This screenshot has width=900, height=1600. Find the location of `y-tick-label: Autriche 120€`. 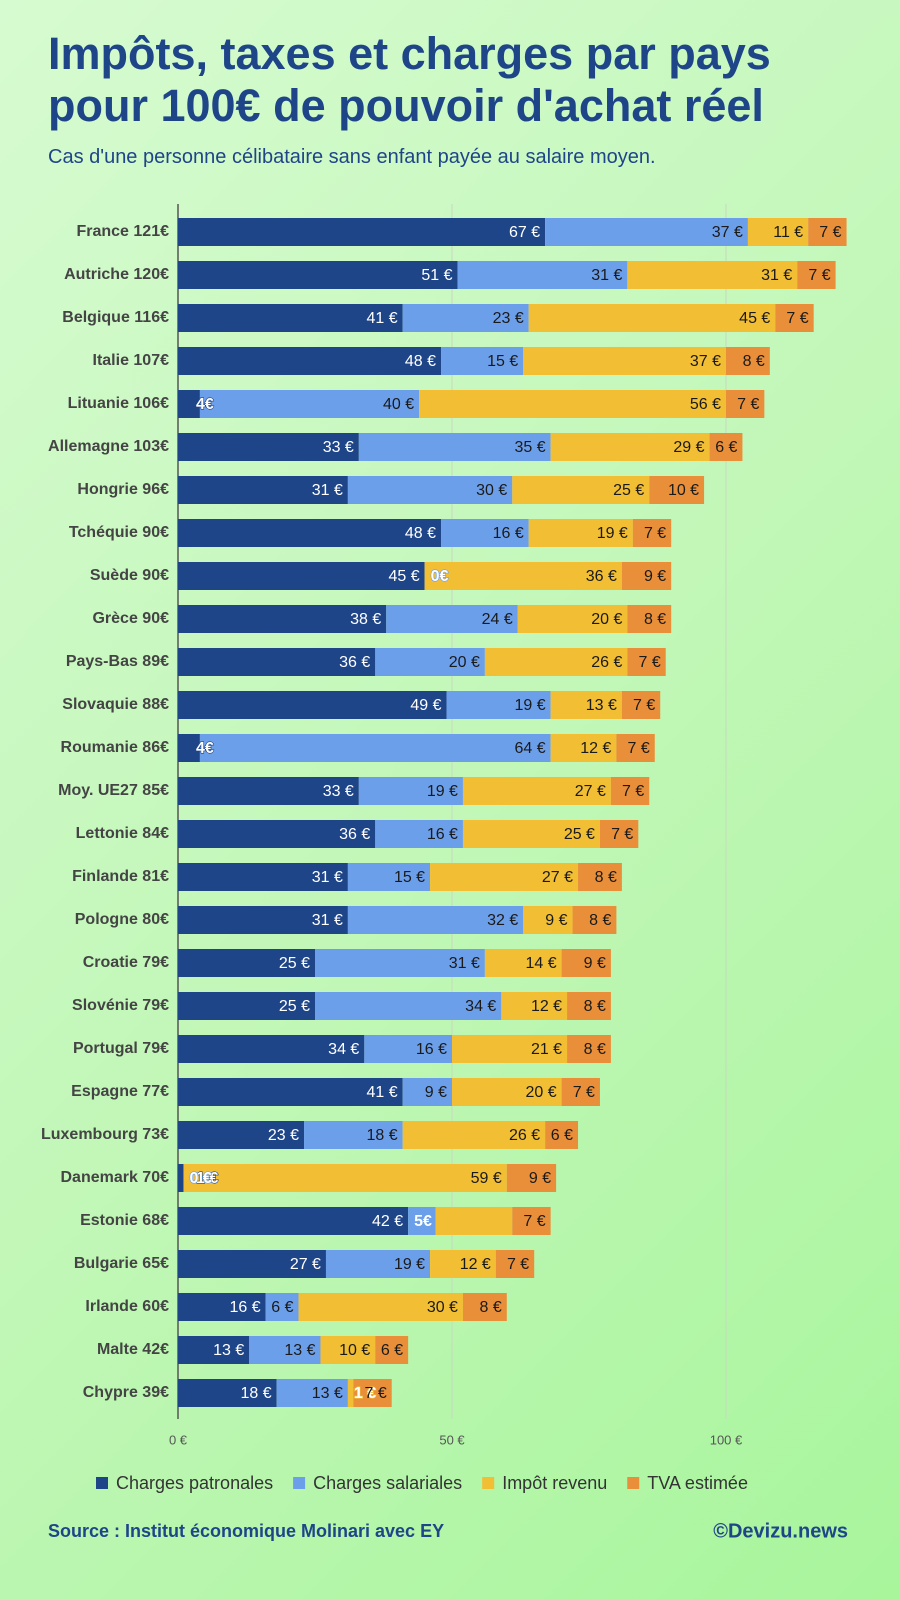

y-tick-label: Autriche 120€ is located at coordinates (116, 274).